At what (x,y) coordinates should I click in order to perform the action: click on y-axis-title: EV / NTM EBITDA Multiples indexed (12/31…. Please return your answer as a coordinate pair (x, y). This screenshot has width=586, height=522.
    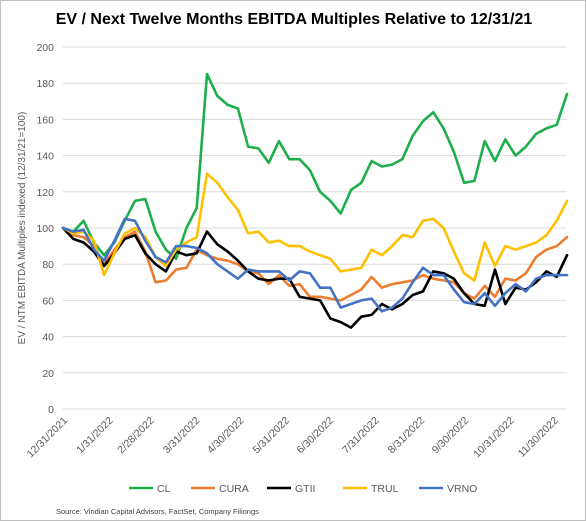
    Looking at the image, I should click on (22, 228).